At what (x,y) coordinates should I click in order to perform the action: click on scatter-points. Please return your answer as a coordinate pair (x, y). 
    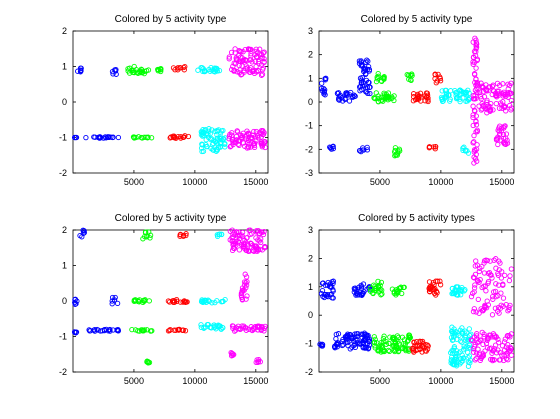
    Looking at the image, I should click on (169, 100).